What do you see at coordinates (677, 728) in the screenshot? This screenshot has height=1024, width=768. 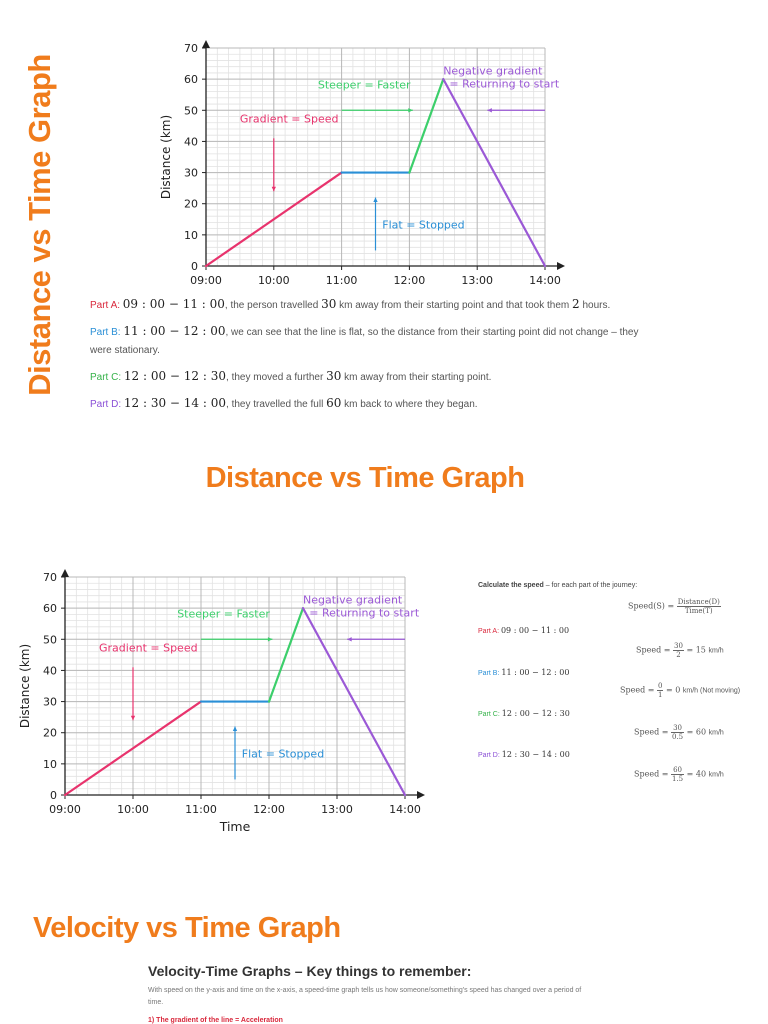 I see `speed-c-num: 30` at bounding box center [677, 728].